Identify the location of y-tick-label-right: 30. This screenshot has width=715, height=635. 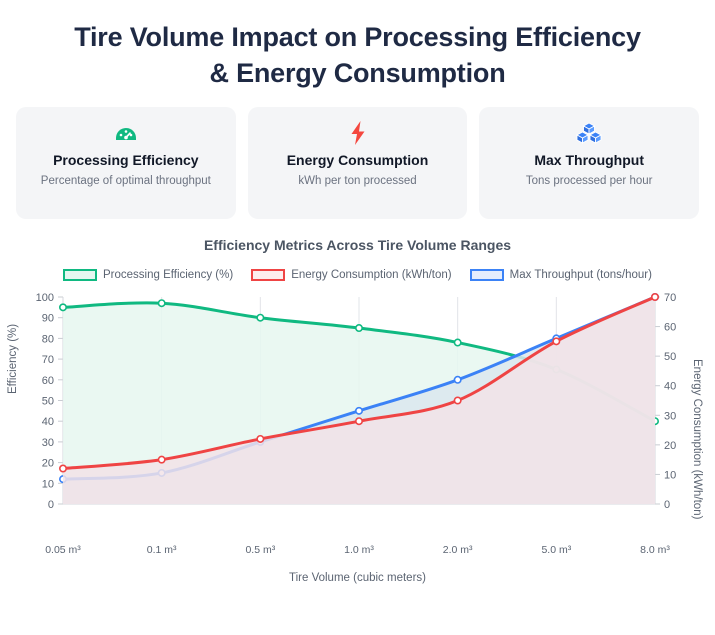
(670, 417).